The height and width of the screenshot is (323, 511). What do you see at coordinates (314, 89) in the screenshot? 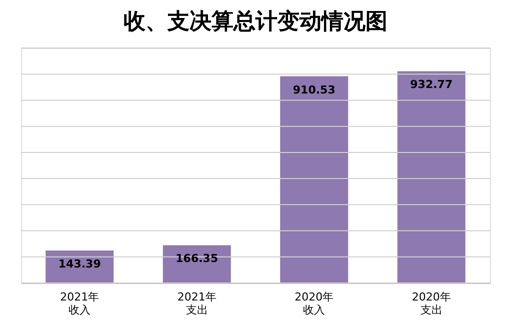
I see `data-label: 910.53` at bounding box center [314, 89].